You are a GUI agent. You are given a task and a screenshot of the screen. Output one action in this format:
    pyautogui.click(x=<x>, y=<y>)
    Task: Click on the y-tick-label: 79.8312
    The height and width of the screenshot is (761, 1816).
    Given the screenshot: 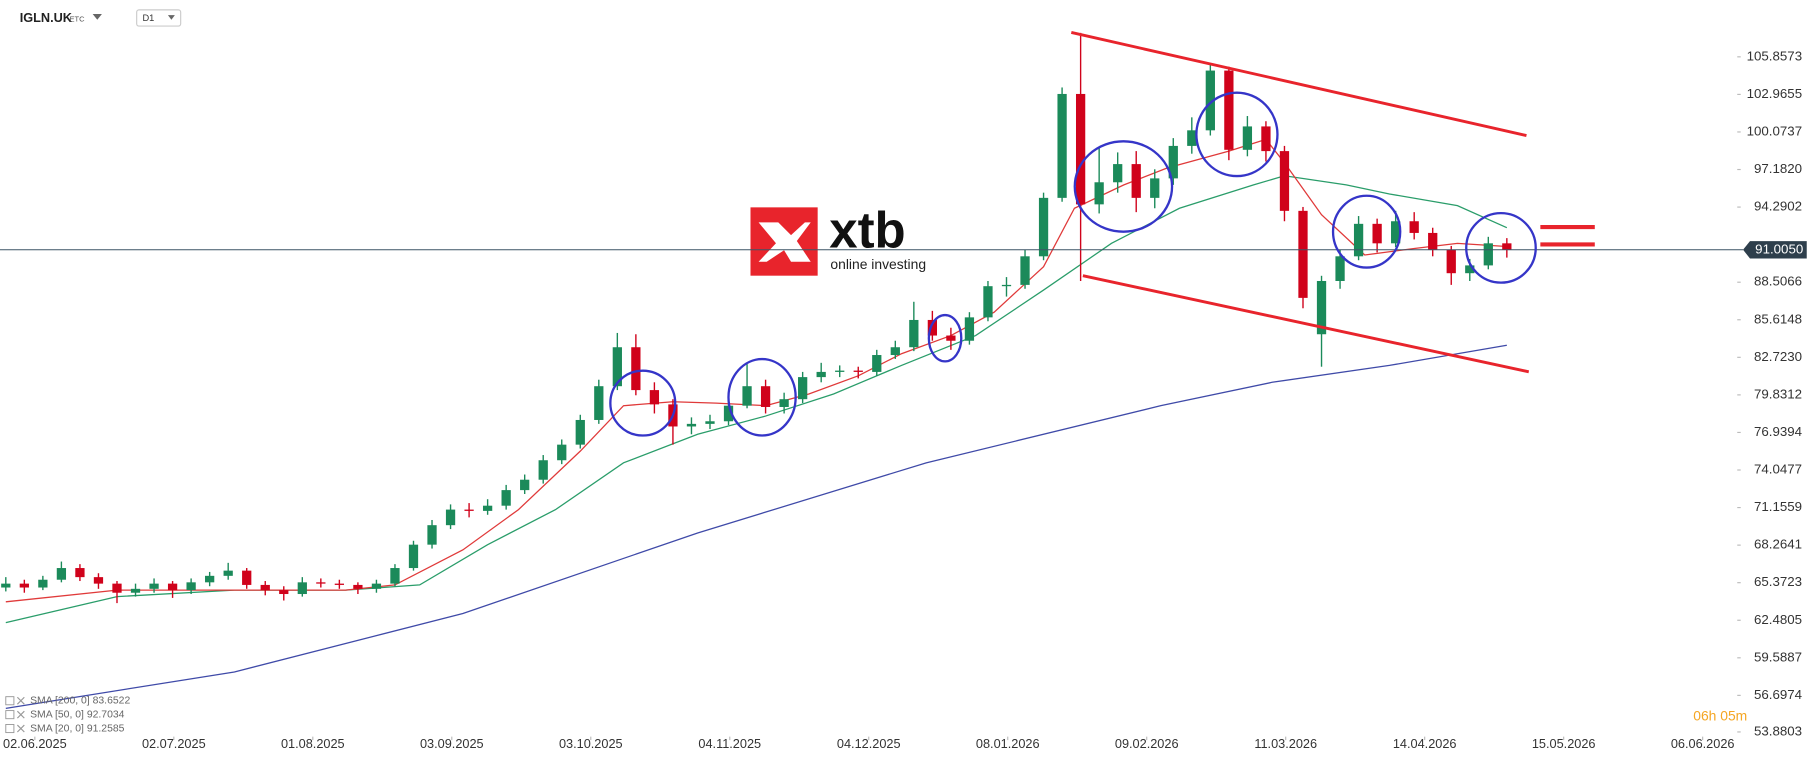 What is the action you would take?
    pyautogui.click(x=1778, y=393)
    